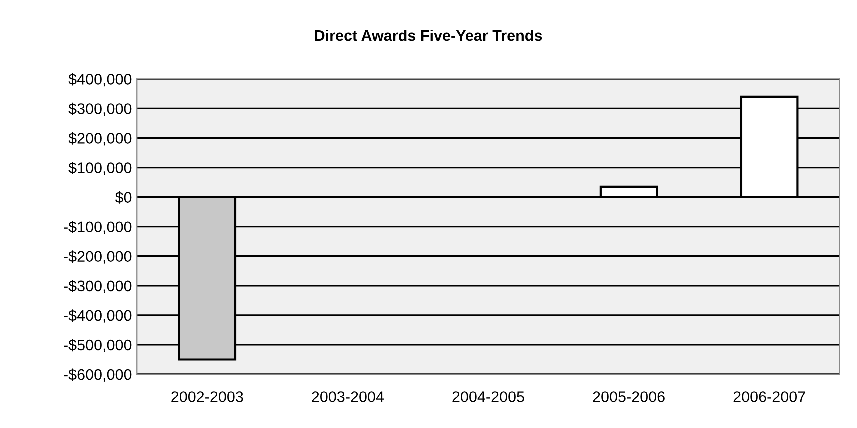 This screenshot has height=428, width=857. I want to click on y-tick-label: $100,000, so click(100, 169).